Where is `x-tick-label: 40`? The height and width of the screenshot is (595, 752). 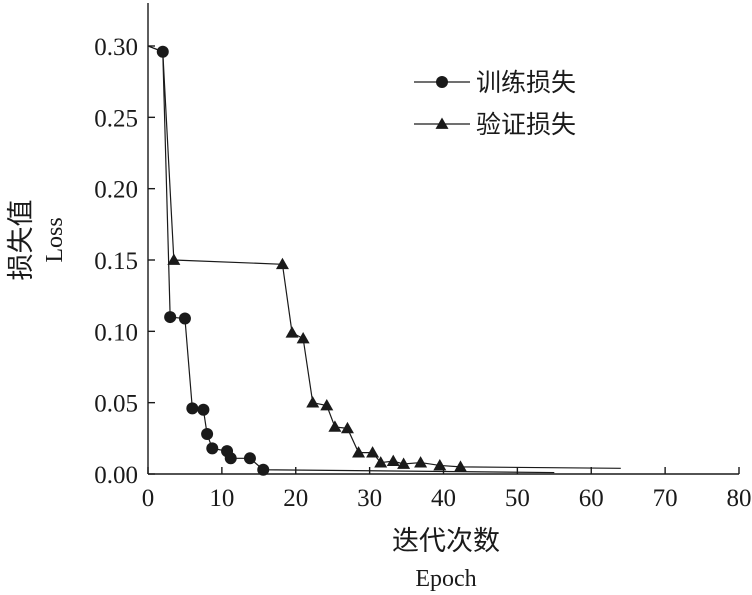
x-tick-label: 40 is located at coordinates (443, 498).